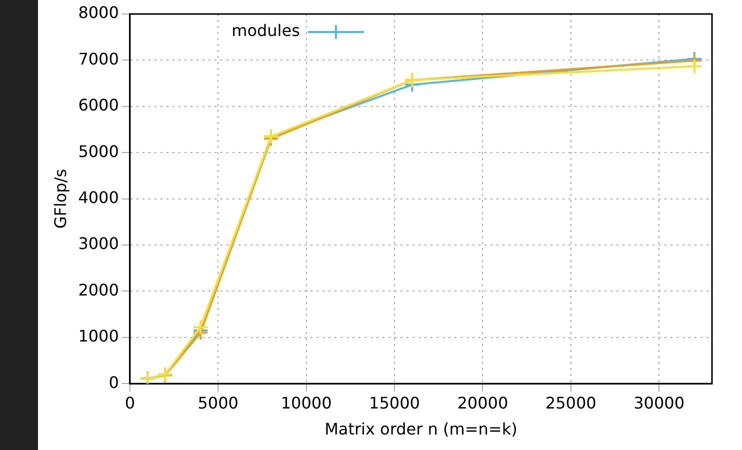 This screenshot has width=742, height=450. Describe the element at coordinates (482, 402) in the screenshot. I see `x-tick-label: 20000` at that location.